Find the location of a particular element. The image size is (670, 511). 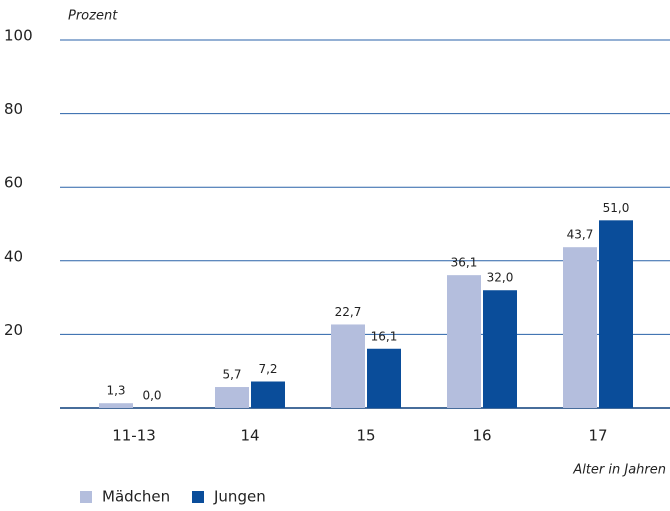

y-tick-label: 100 is located at coordinates (18, 36).